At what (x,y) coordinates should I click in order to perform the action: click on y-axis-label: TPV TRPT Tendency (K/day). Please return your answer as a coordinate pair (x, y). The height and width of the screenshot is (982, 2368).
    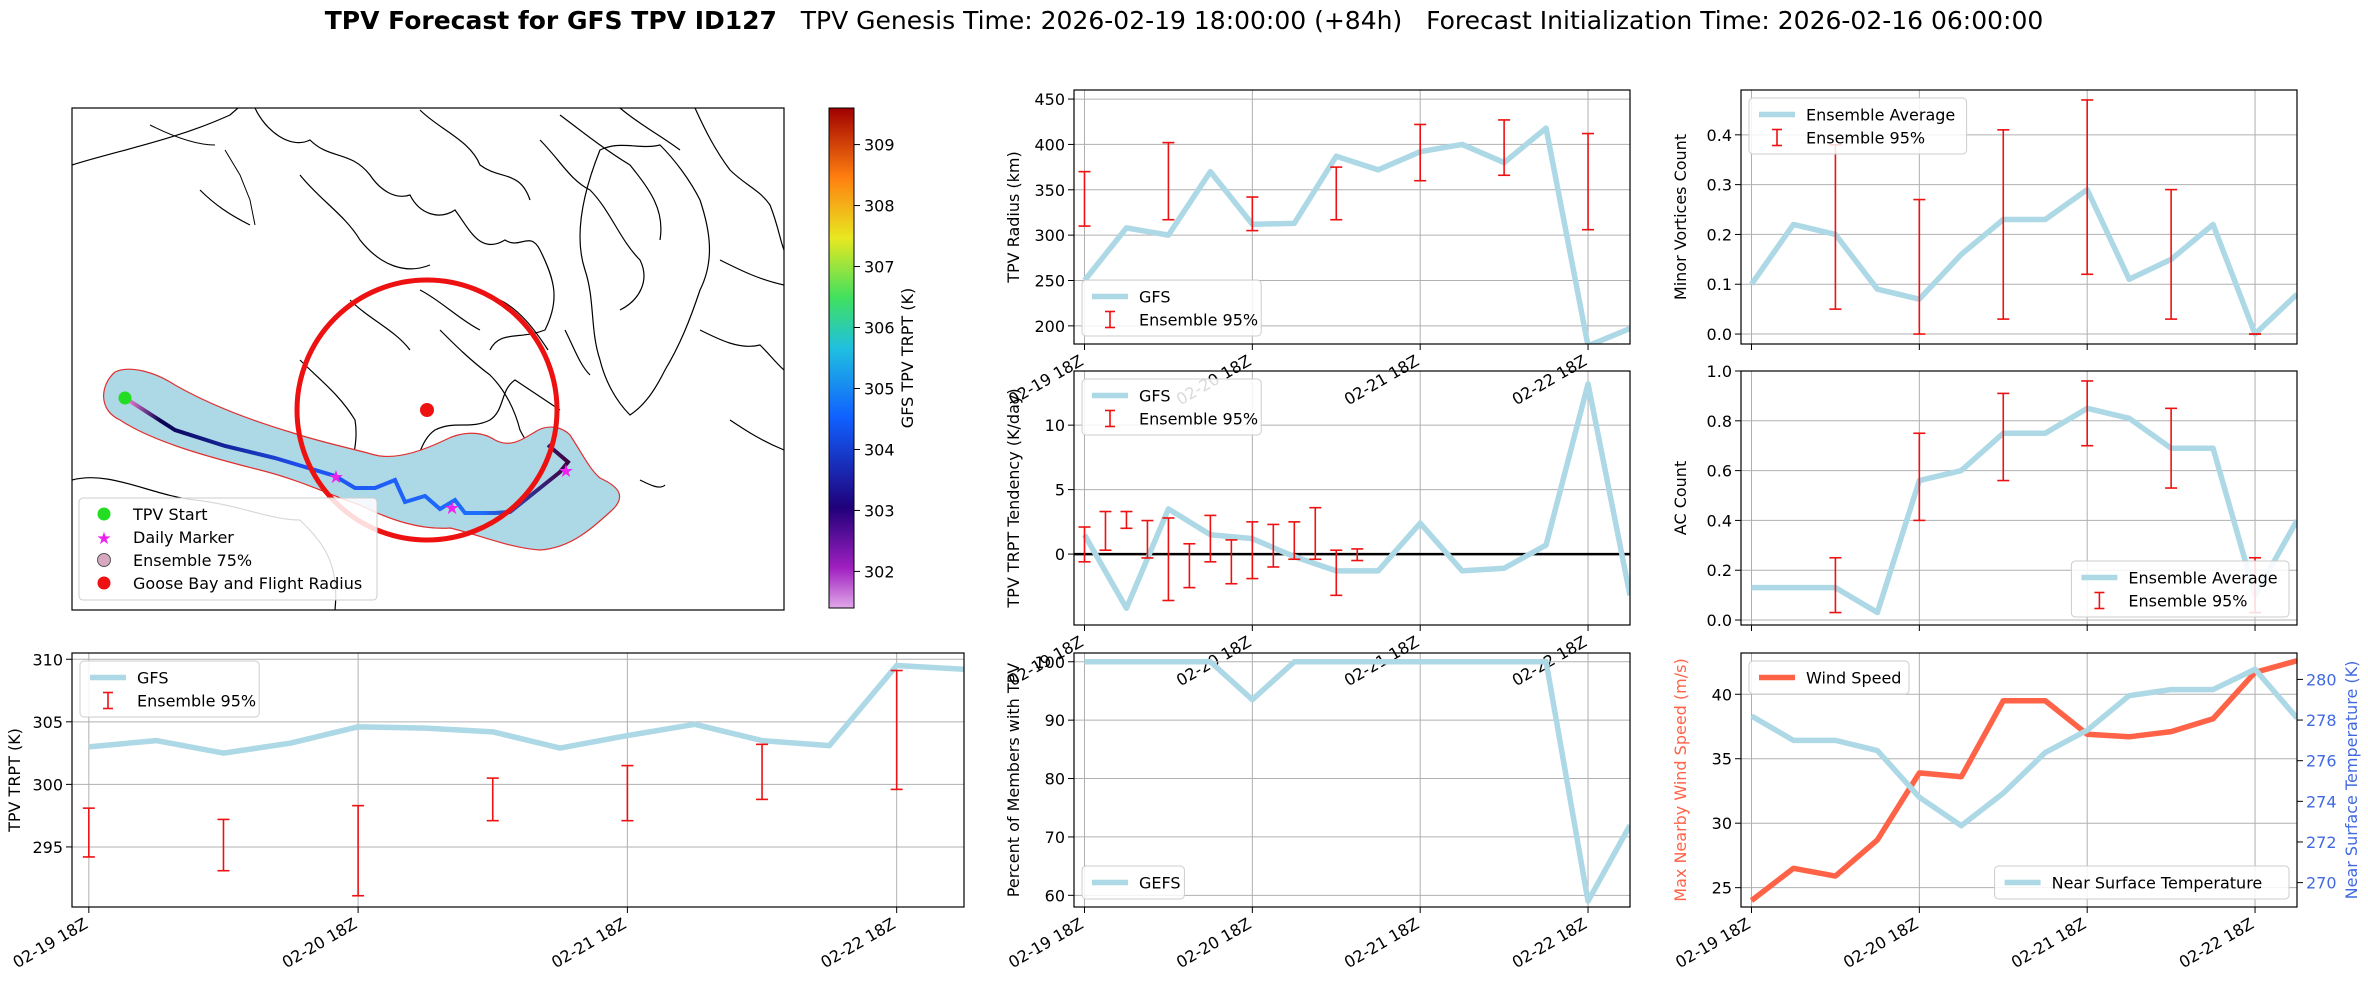
    Looking at the image, I should click on (1013, 498).